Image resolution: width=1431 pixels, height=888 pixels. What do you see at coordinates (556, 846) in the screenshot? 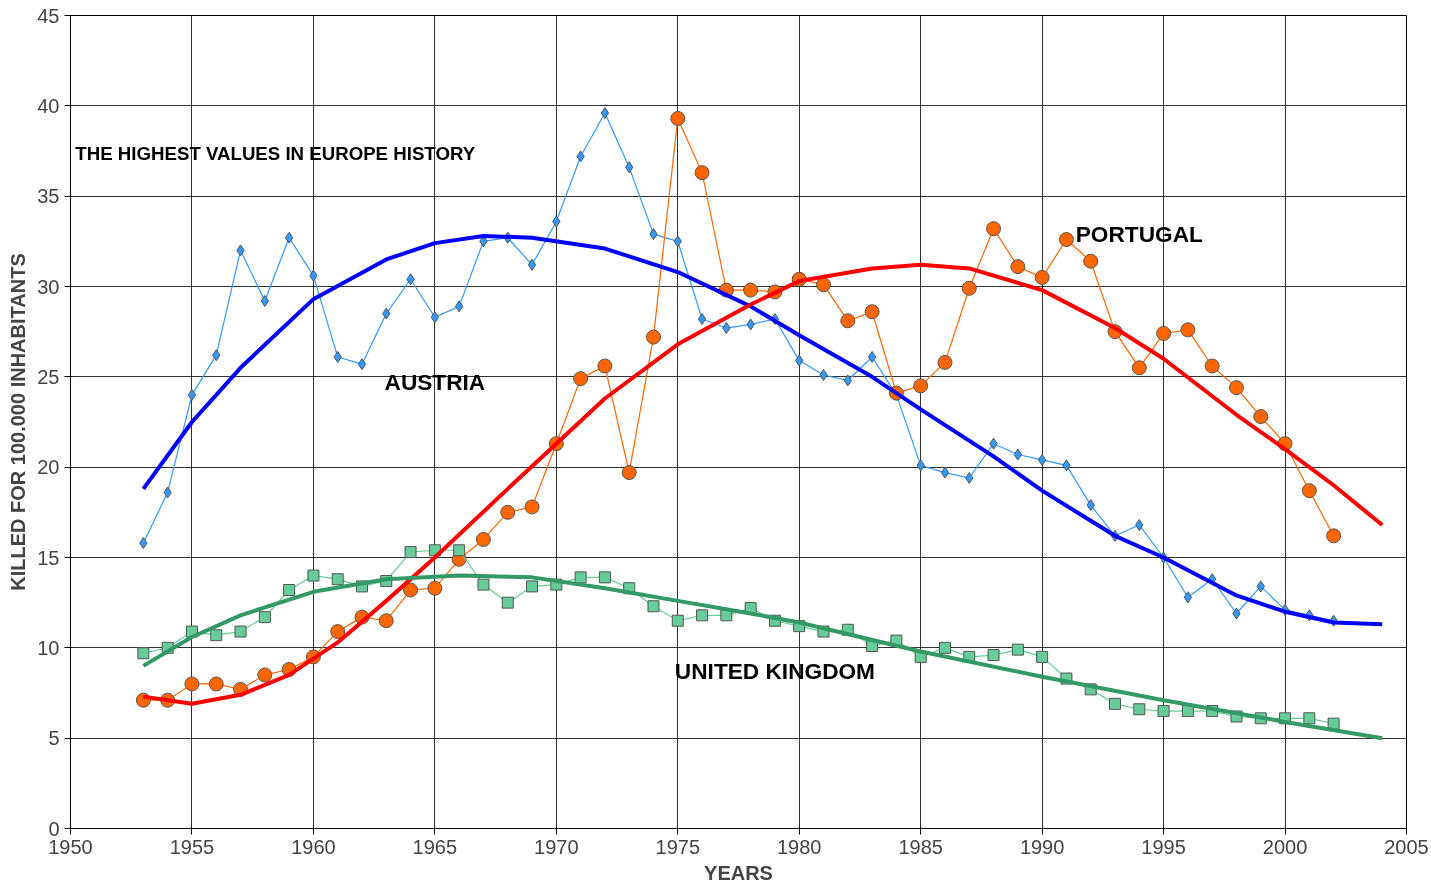
I see `x-tick-label: 1970` at bounding box center [556, 846].